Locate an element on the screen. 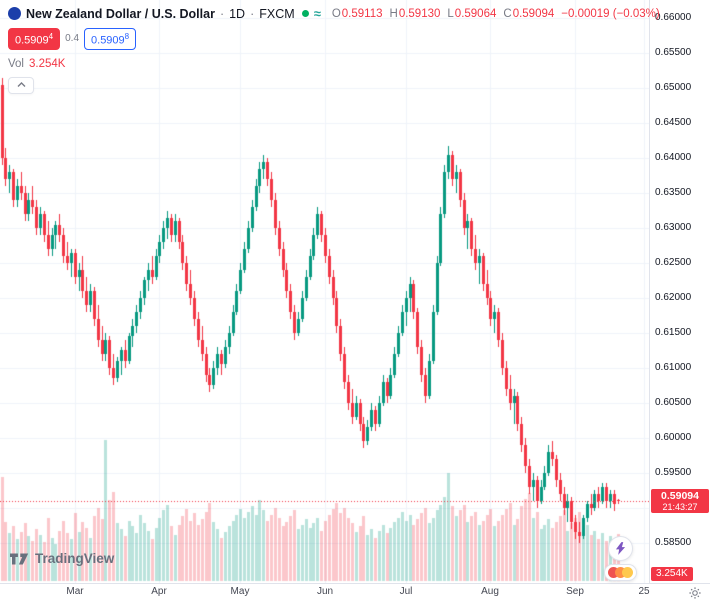  boost-button is located at coordinates (620, 548).